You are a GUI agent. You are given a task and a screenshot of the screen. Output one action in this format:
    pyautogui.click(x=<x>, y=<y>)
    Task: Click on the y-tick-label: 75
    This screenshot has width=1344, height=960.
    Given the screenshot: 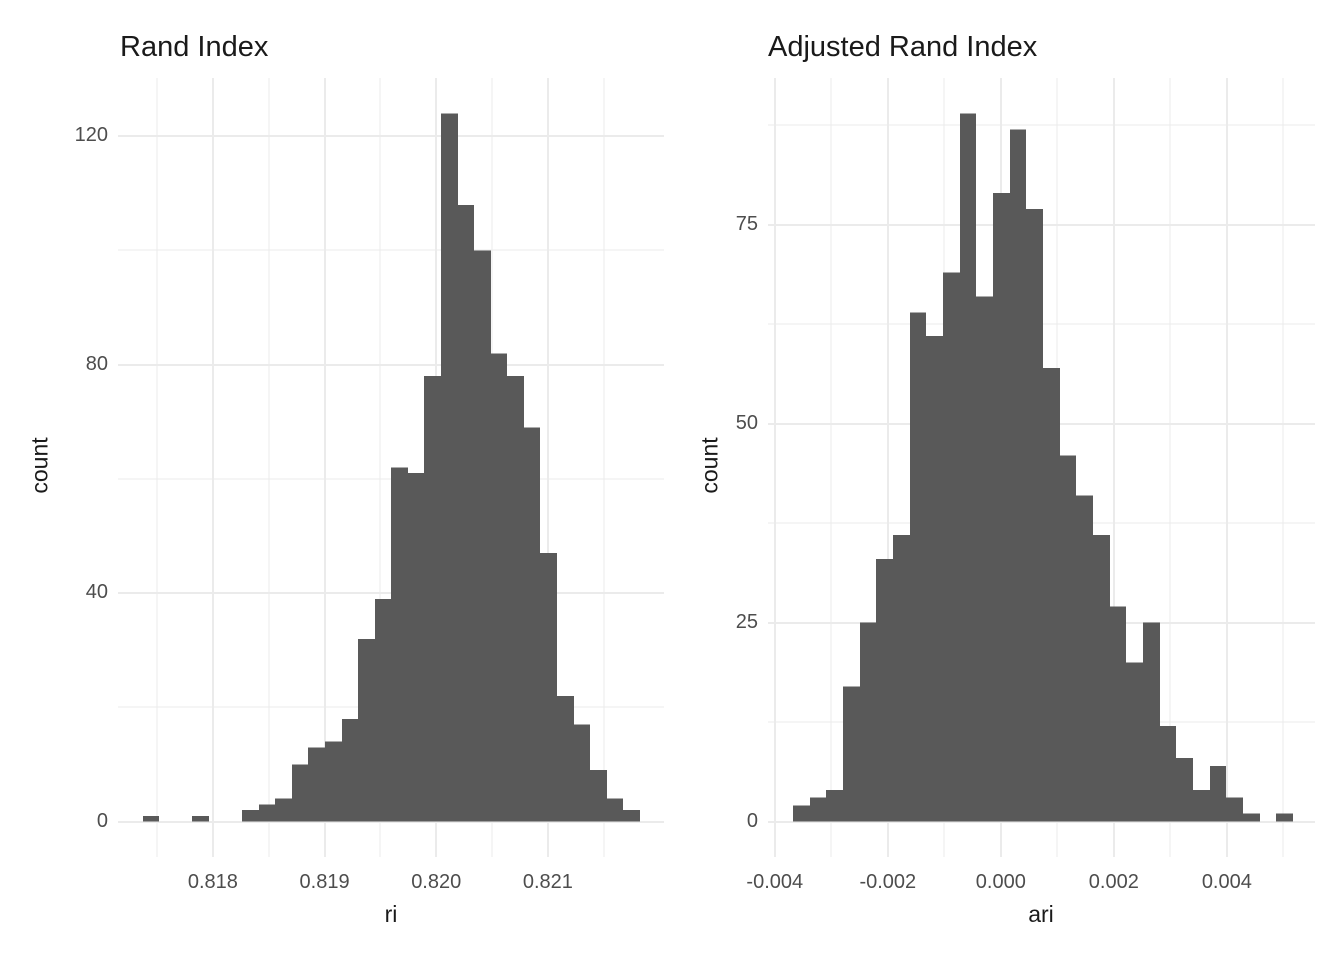 What is the action you would take?
    pyautogui.click(x=746, y=223)
    